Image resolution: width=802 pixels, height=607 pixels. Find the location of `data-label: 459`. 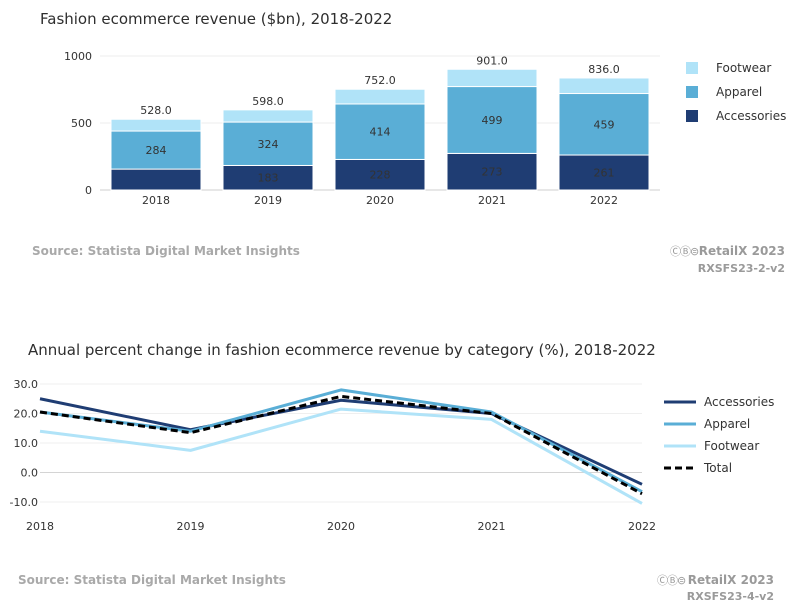

data-label: 459 is located at coordinates (604, 124).